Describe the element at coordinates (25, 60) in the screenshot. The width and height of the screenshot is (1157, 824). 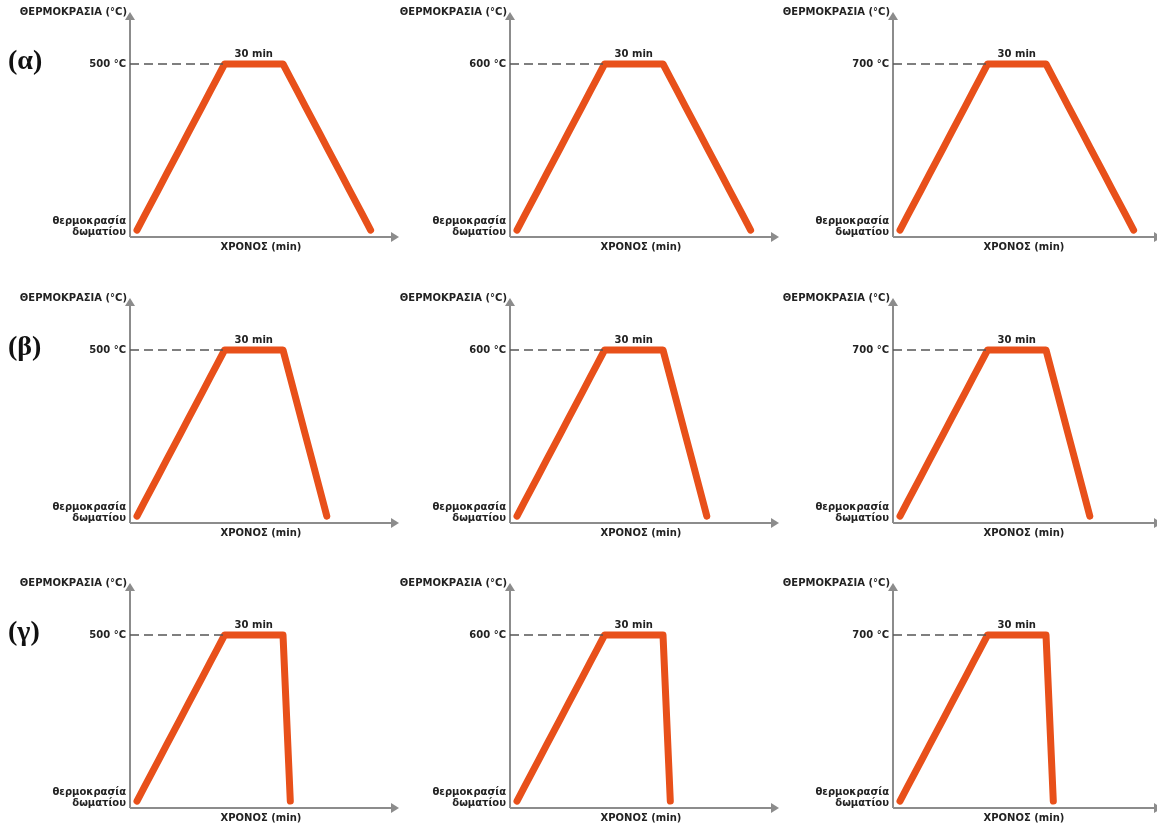
I see `chart-title: (α)` at that location.